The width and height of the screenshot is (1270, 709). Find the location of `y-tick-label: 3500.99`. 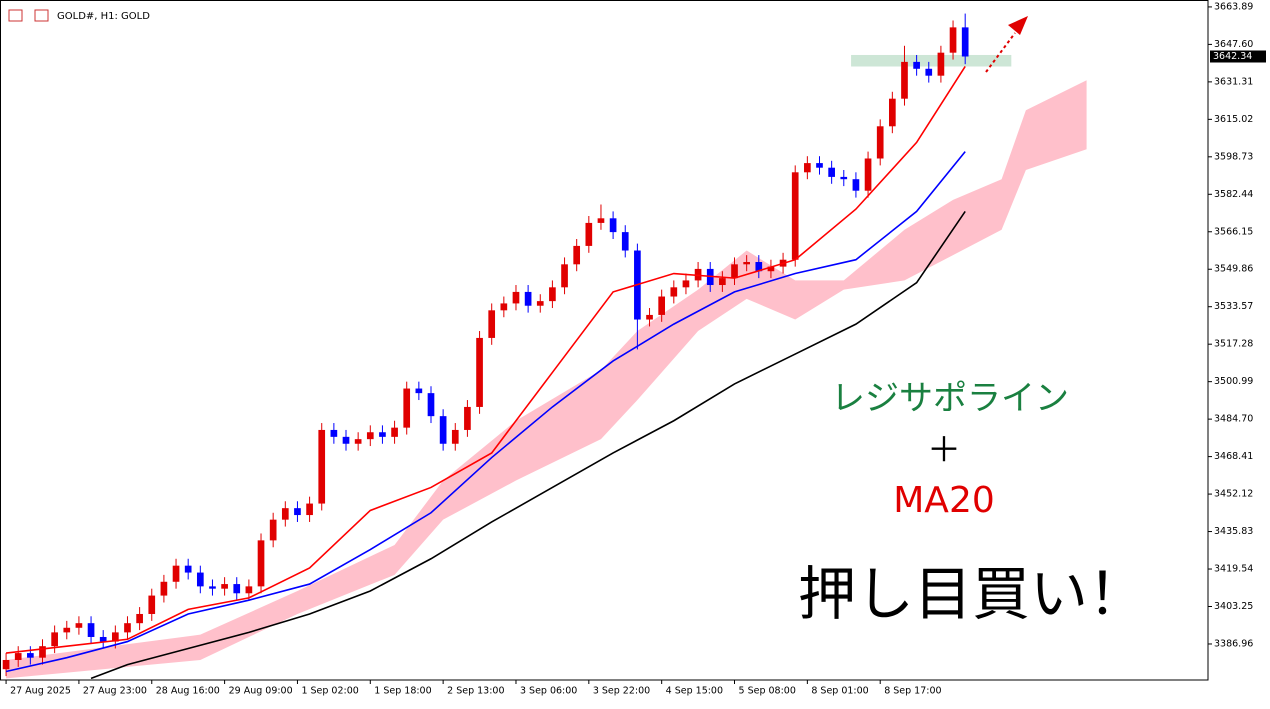

y-tick-label: 3500.99 is located at coordinates (1233, 381).